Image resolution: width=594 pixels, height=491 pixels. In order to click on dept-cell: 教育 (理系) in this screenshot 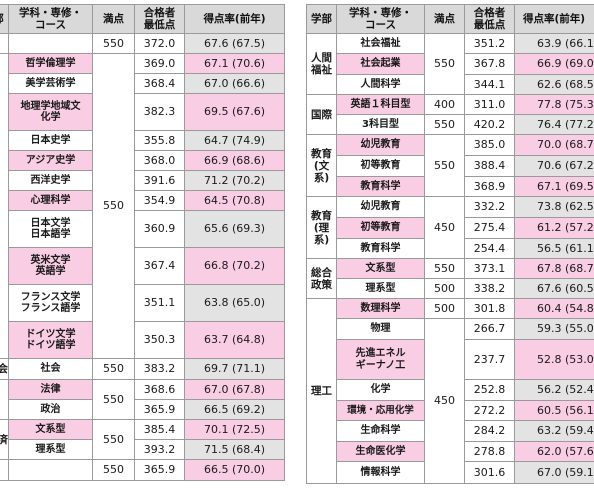, I will do `click(321, 227)`.